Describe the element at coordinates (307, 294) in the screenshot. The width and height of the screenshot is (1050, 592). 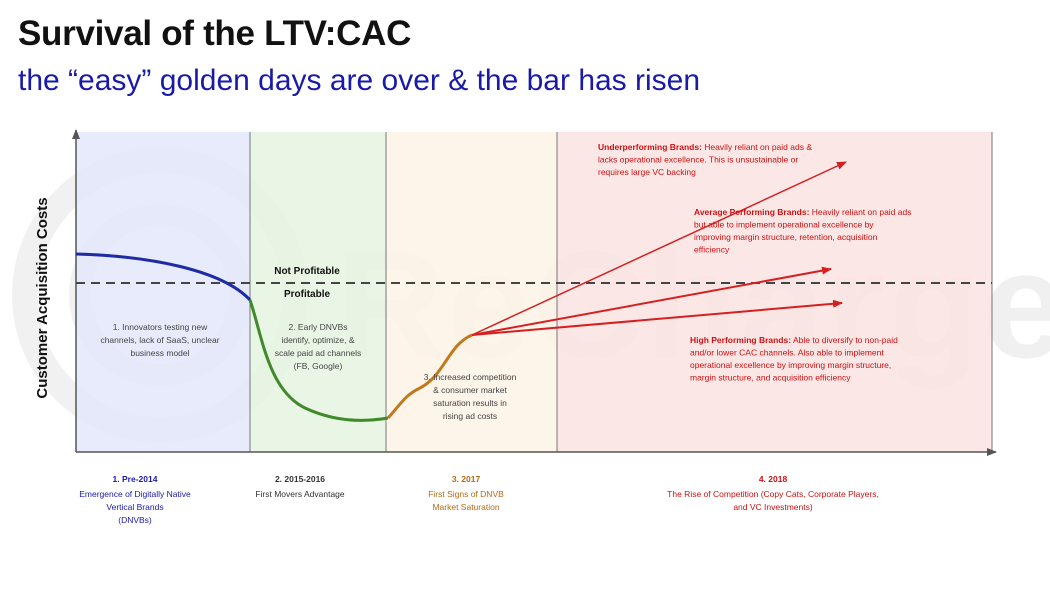
I see `profitable-label: Profitable` at that location.